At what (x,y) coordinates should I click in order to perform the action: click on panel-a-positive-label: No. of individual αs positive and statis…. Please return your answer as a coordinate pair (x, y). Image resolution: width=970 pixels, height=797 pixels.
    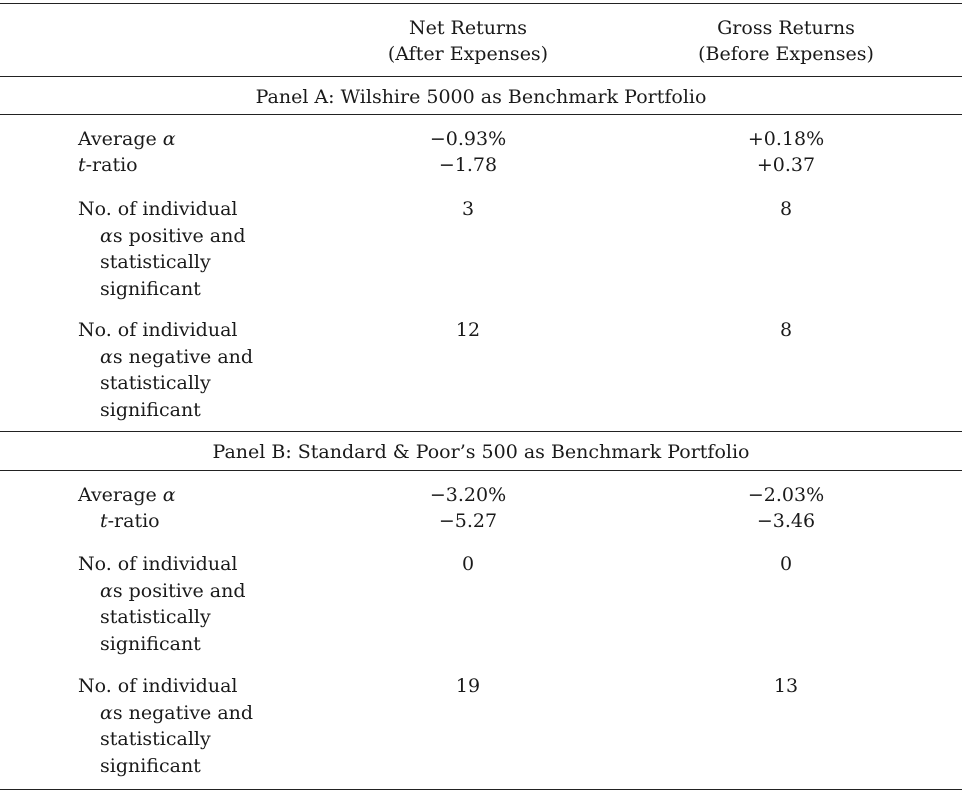
    Looking at the image, I should click on (162, 249).